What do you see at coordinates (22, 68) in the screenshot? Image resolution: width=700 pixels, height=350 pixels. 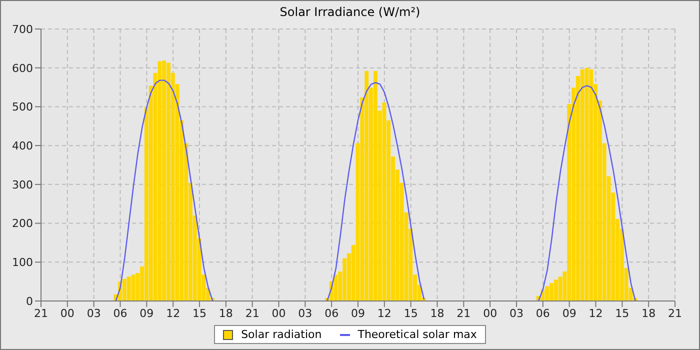 I see `y-tick-label: 600` at bounding box center [22, 68].